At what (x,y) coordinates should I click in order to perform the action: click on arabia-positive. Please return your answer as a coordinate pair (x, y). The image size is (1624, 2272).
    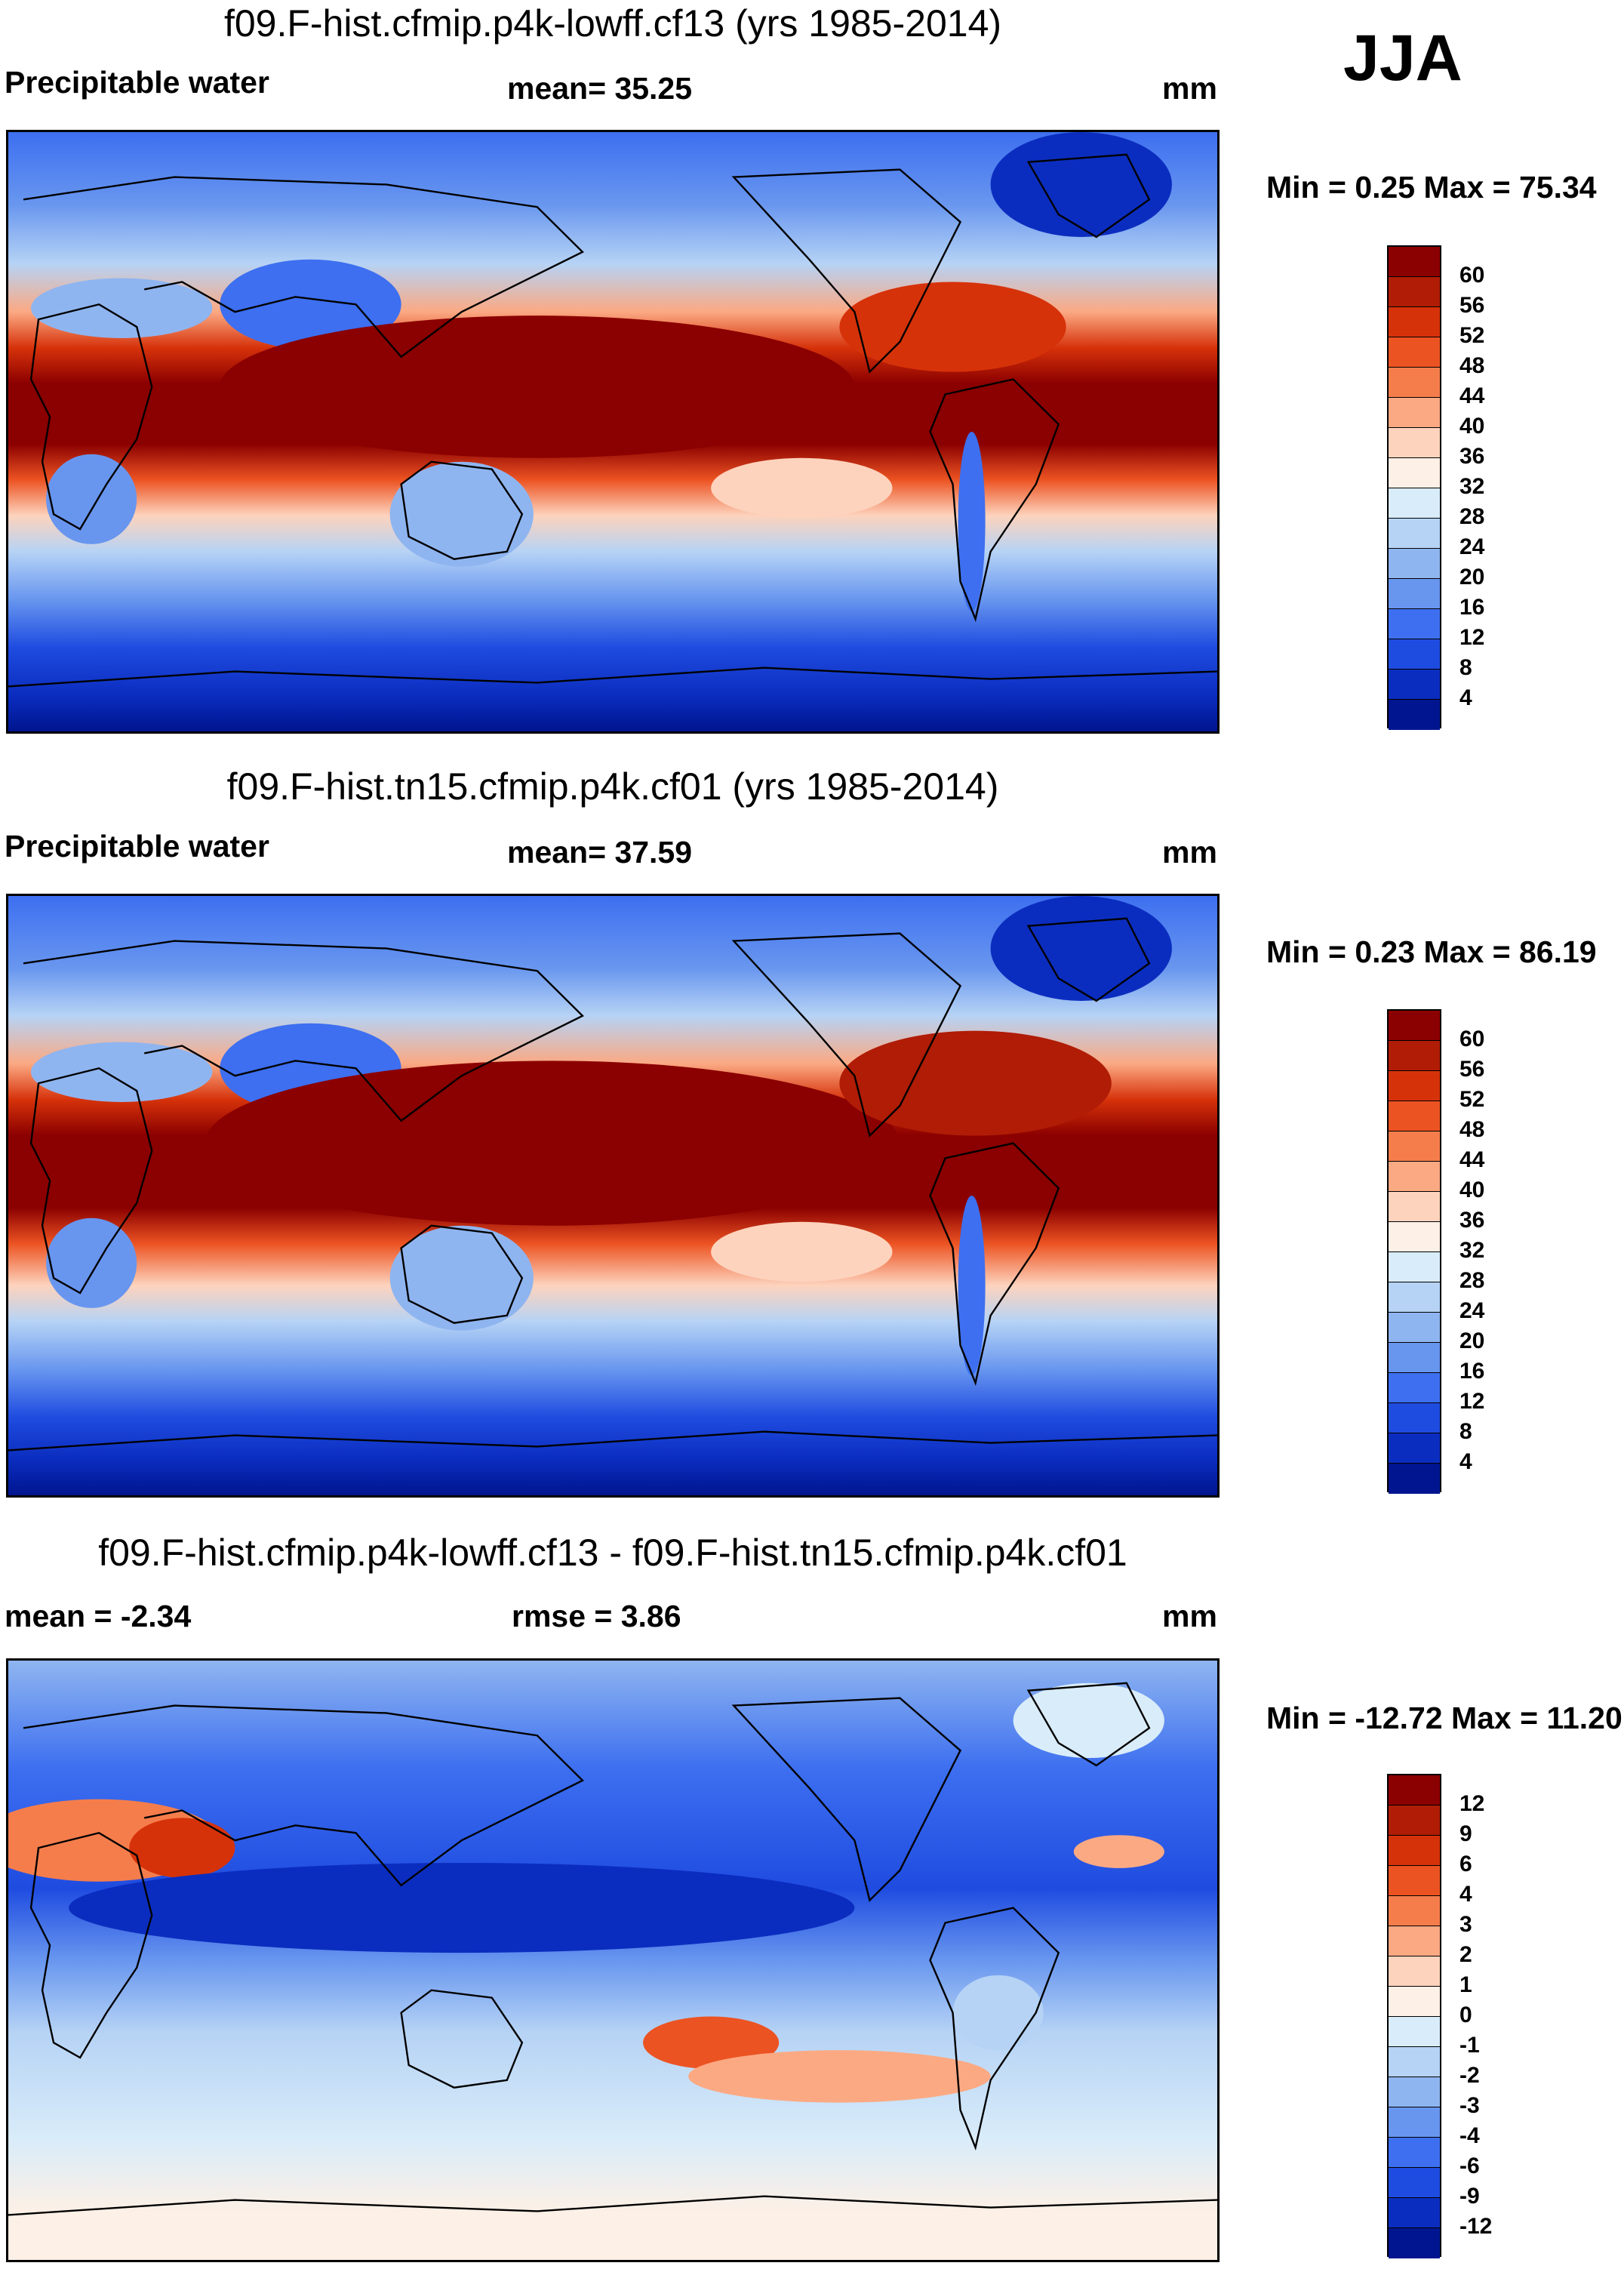
    Looking at the image, I should click on (182, 1848).